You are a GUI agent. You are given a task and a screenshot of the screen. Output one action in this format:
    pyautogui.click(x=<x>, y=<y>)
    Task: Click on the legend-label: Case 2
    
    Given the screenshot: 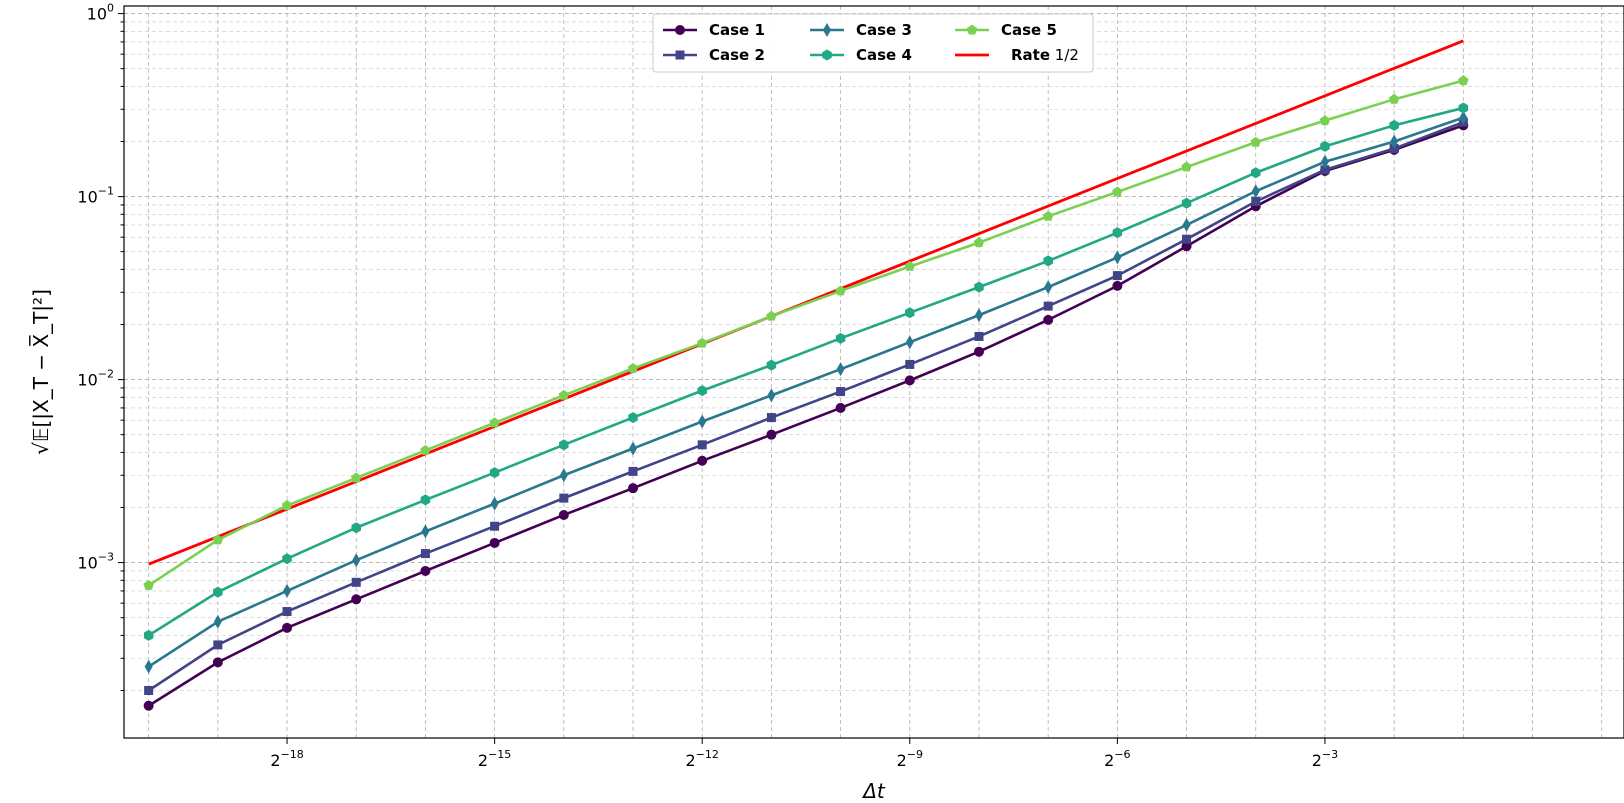 What is the action you would take?
    pyautogui.click(x=737, y=55)
    